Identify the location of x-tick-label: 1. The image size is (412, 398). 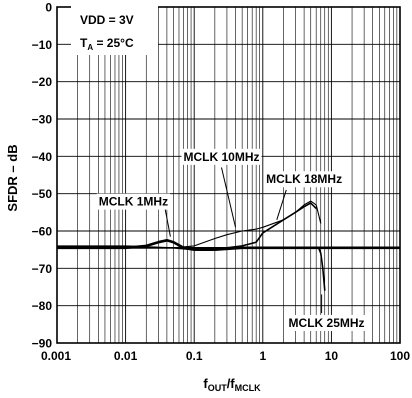
(262, 356).